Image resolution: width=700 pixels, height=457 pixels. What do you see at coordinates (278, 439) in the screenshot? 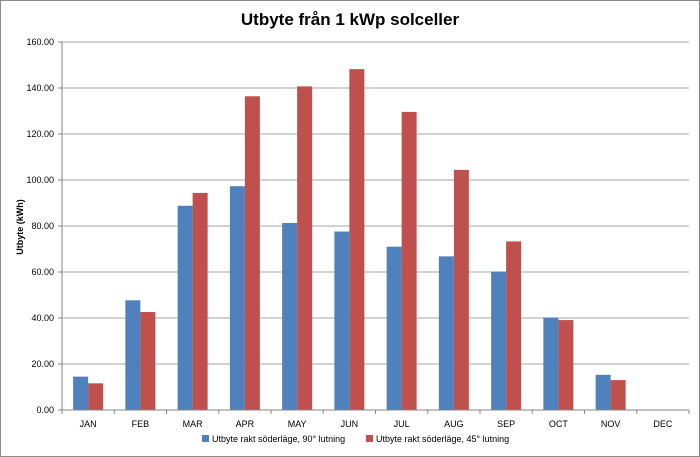
I see `legend-label-series-1: Utbyte rakt söderläge, 90° lutning` at bounding box center [278, 439].